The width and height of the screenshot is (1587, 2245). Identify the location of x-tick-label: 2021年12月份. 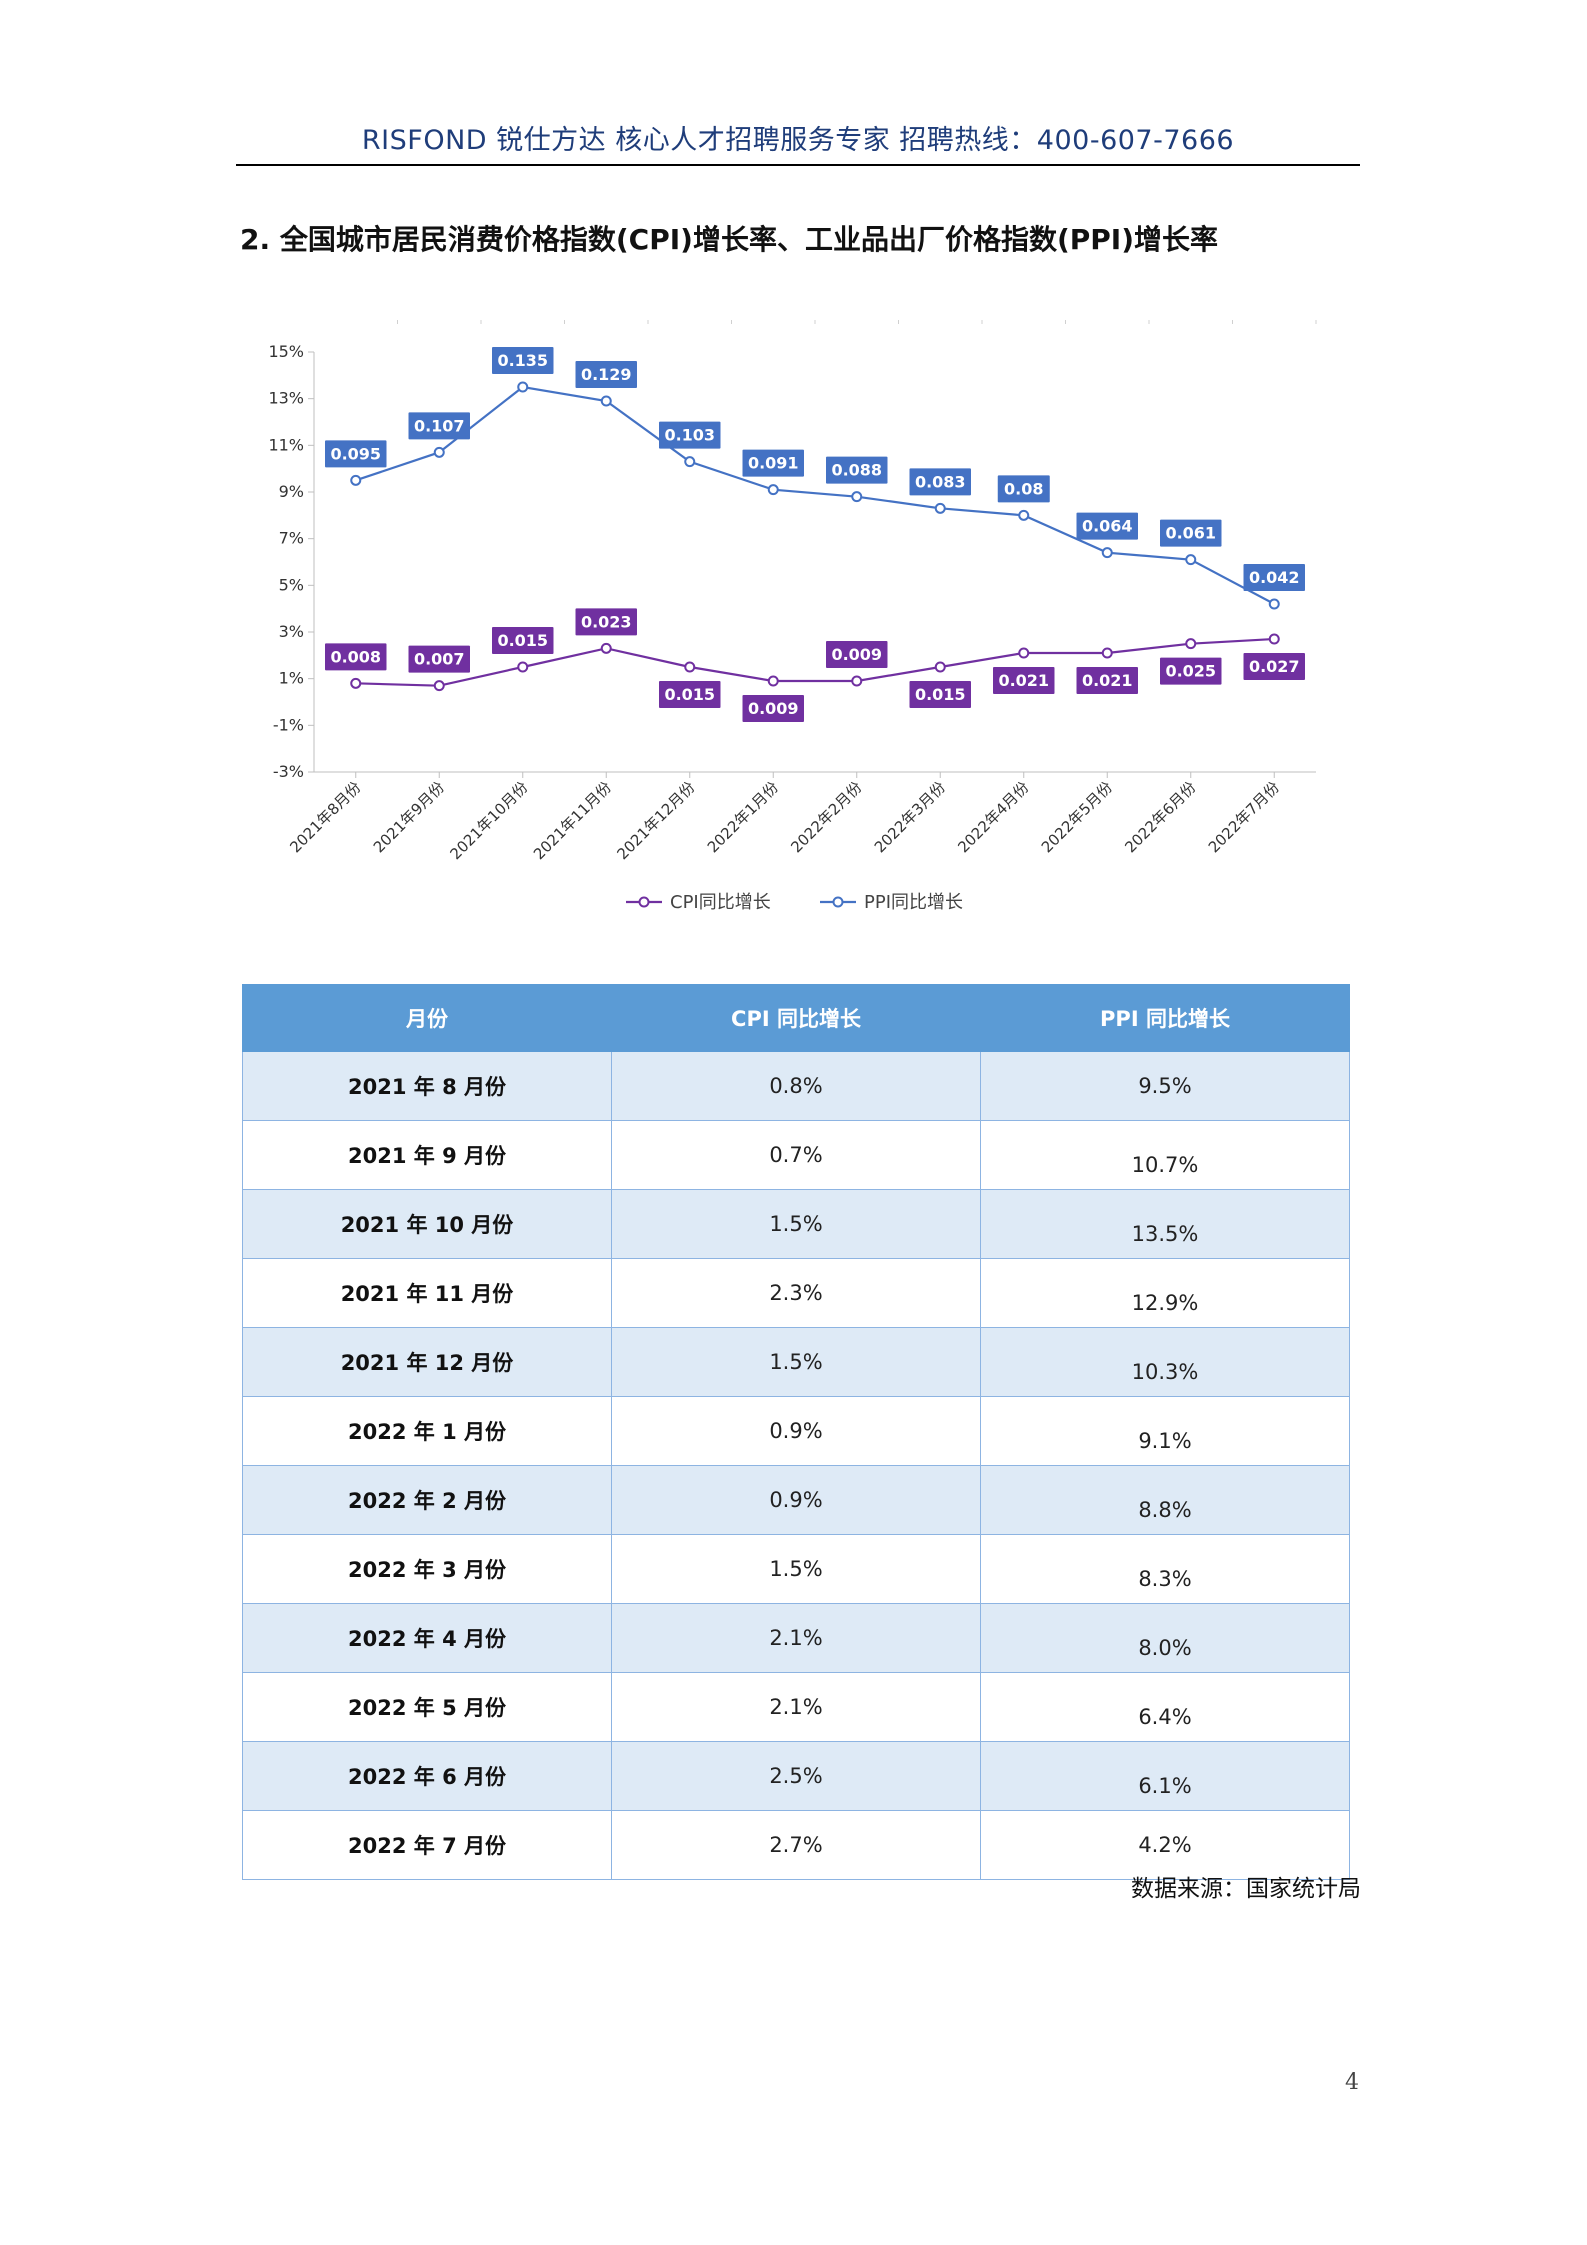
(656, 820).